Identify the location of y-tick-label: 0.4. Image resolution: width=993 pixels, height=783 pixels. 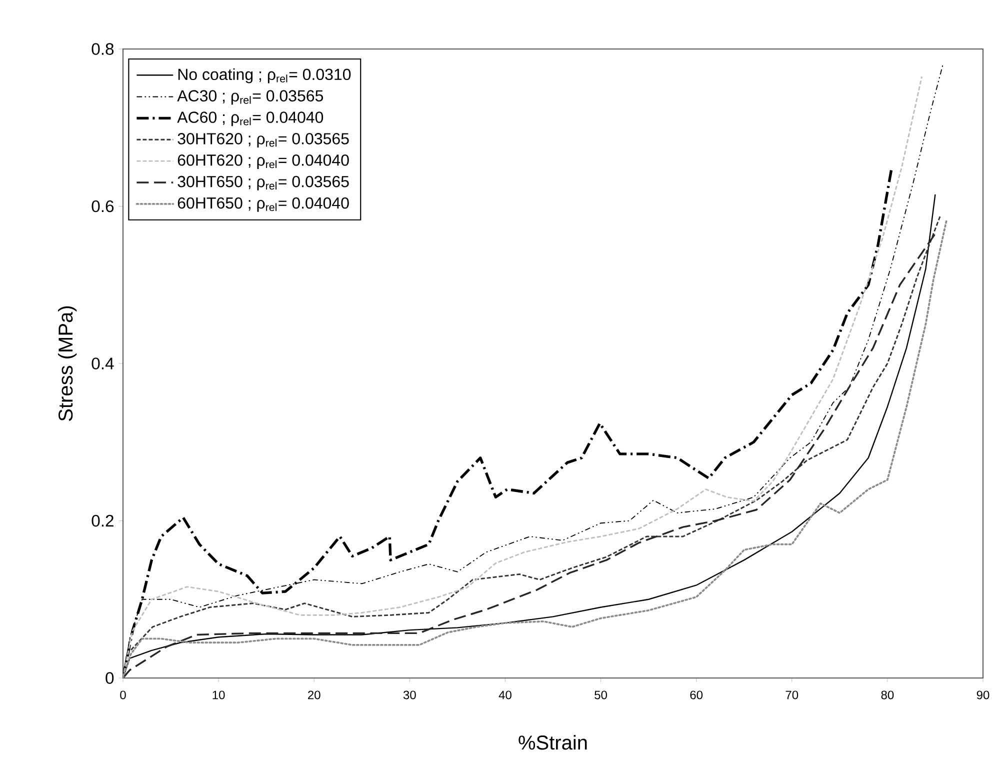
(103, 364).